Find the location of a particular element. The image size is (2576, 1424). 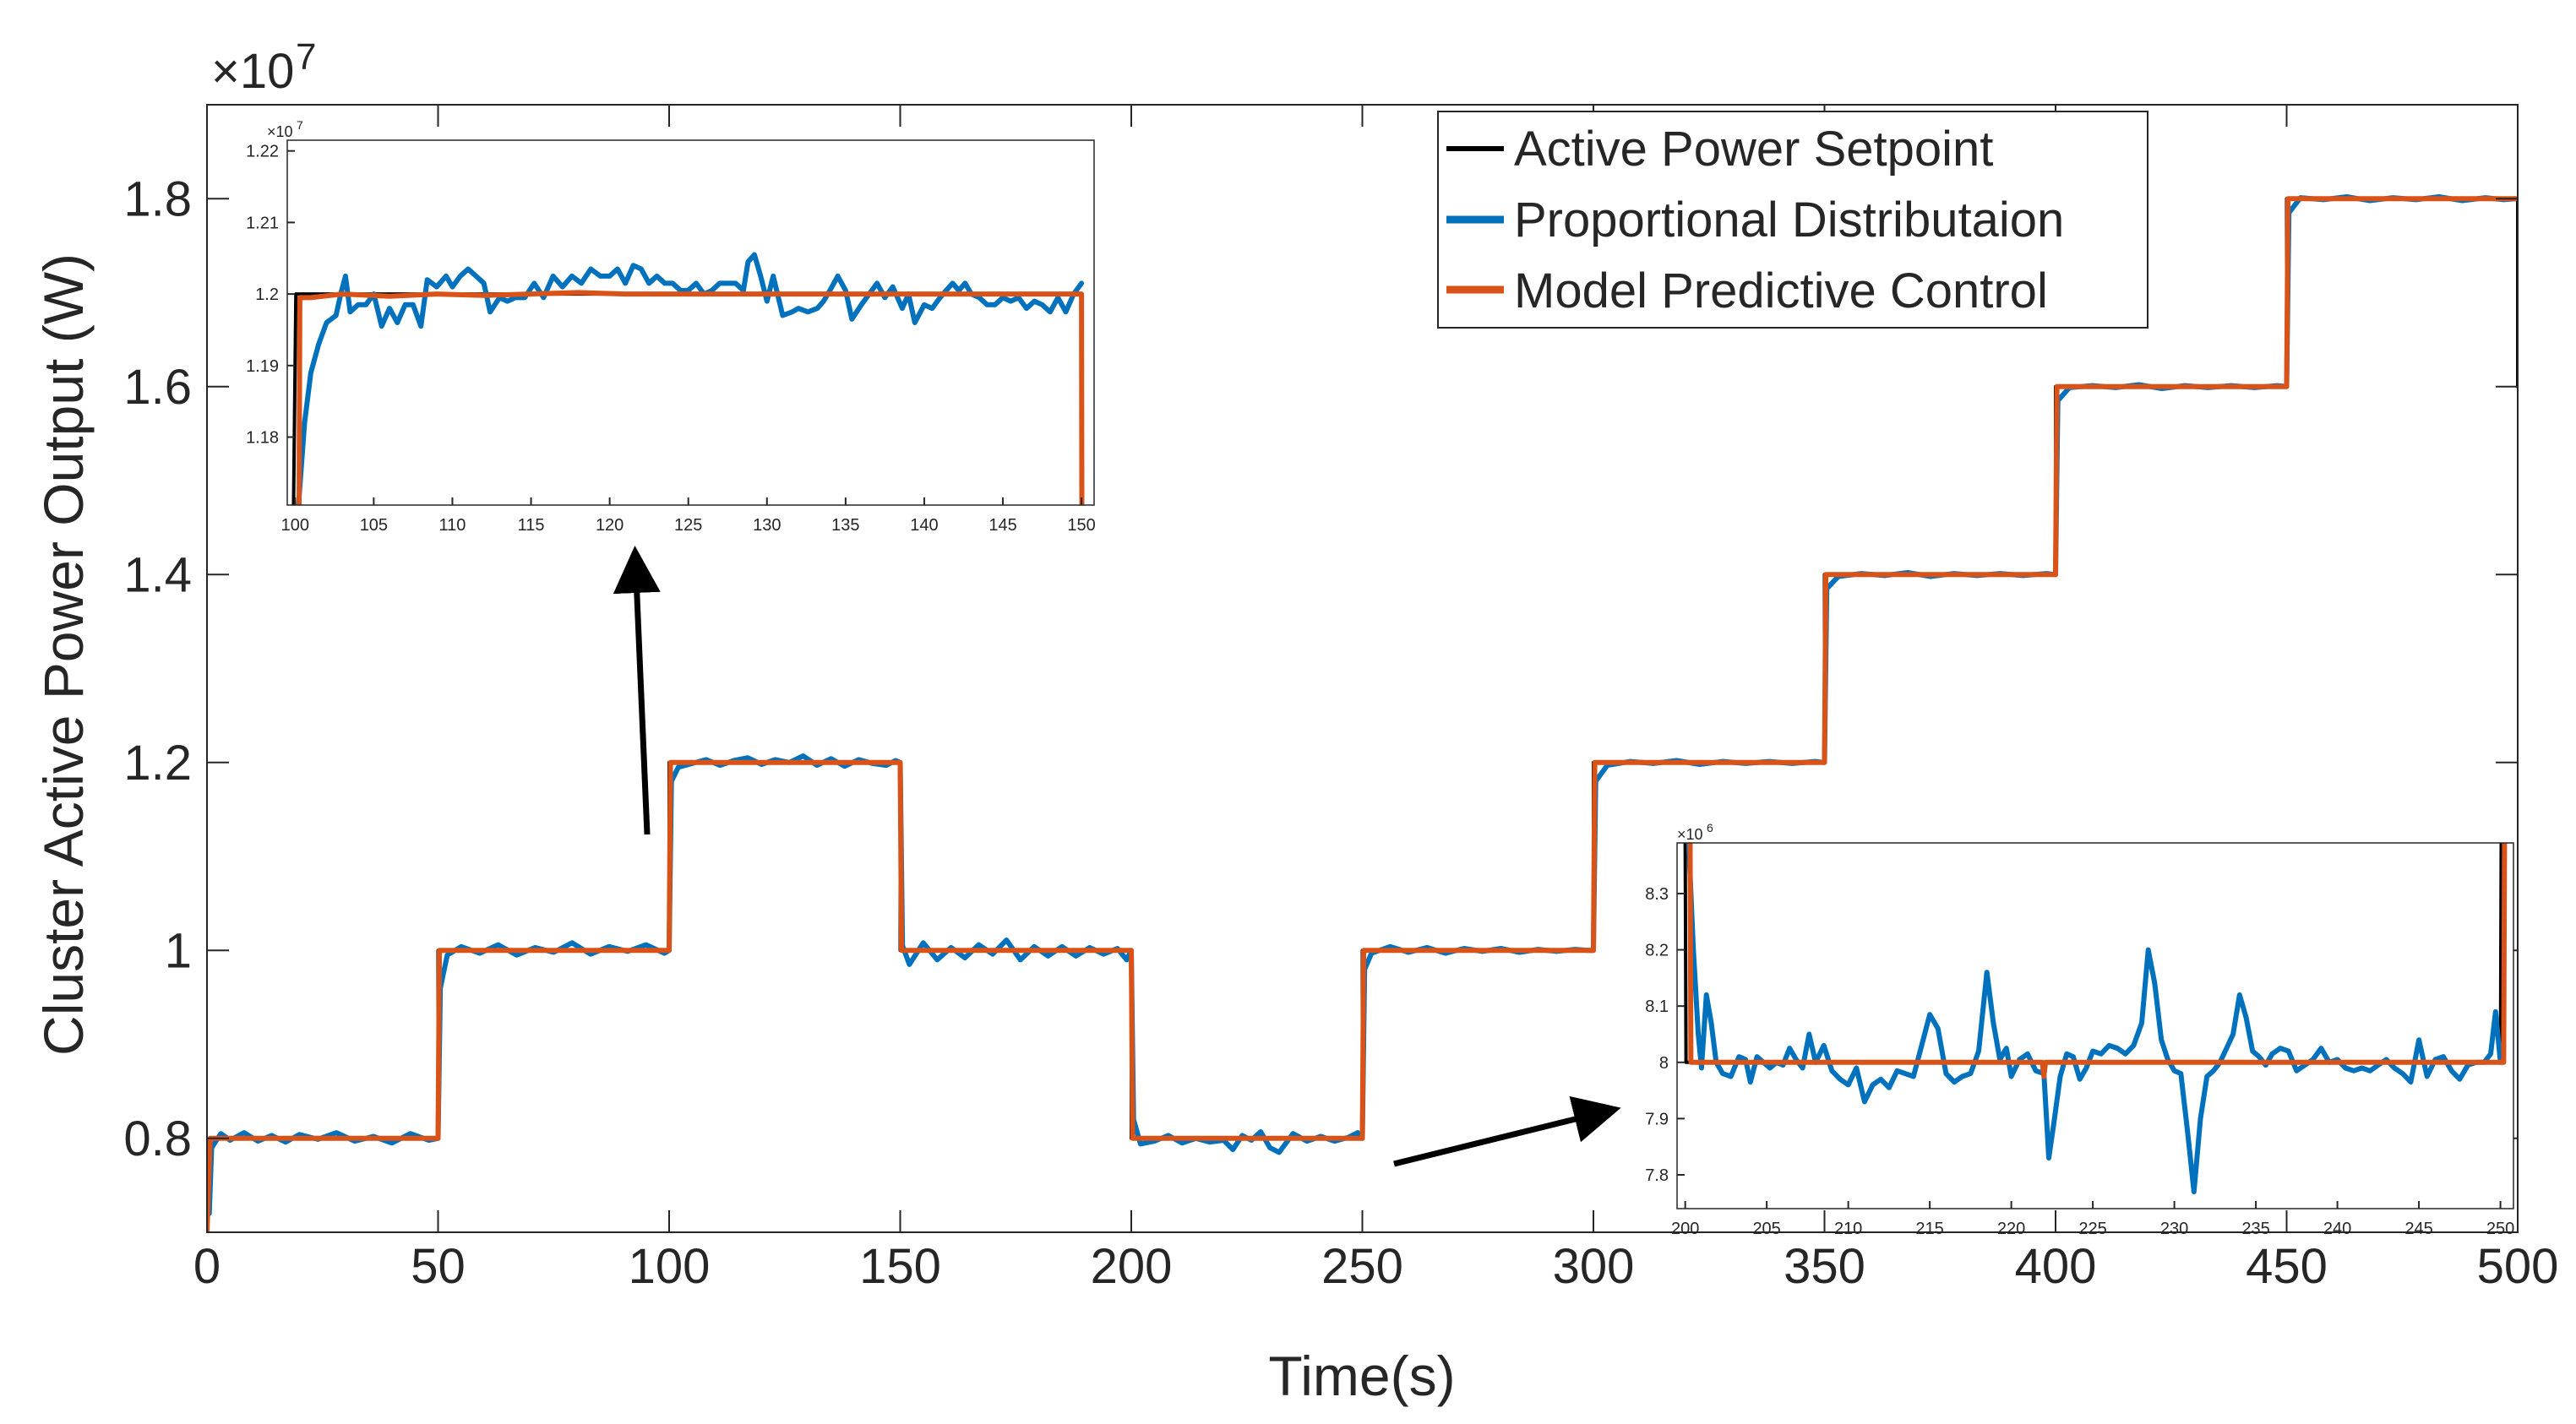

main-y-tick-label: 1.8 is located at coordinates (157, 198).